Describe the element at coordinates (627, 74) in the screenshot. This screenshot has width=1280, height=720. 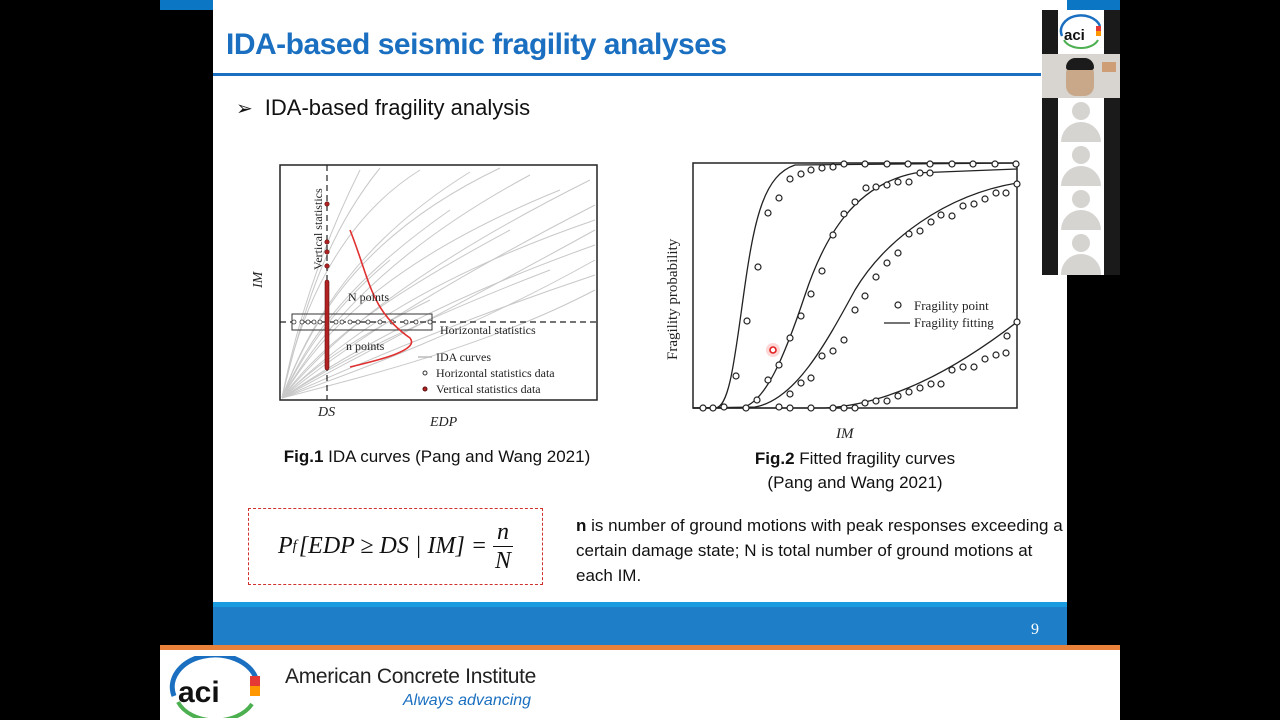
I see `title-divider` at that location.